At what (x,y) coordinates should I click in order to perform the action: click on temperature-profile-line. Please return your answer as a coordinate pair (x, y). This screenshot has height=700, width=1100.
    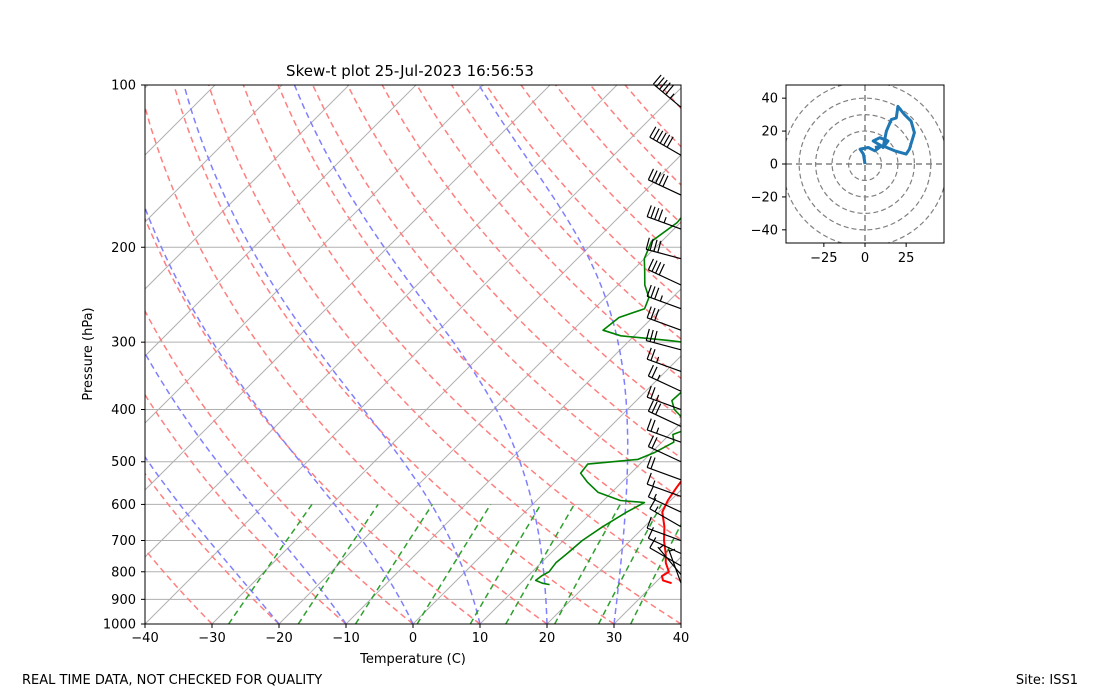
    Looking at the image, I should click on (670, 532).